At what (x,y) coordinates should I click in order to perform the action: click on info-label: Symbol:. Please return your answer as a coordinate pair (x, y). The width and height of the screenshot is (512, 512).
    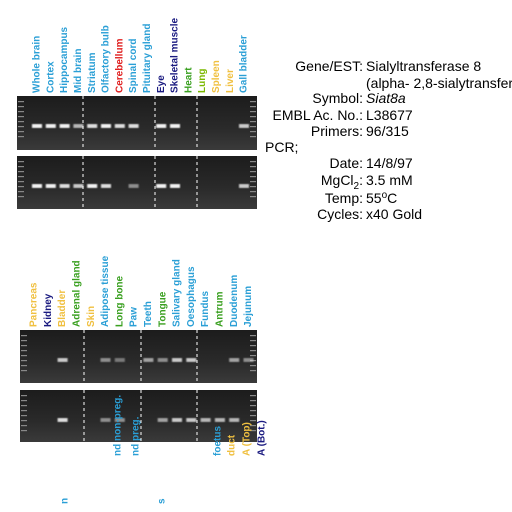
    Looking at the image, I should click on (337, 98).